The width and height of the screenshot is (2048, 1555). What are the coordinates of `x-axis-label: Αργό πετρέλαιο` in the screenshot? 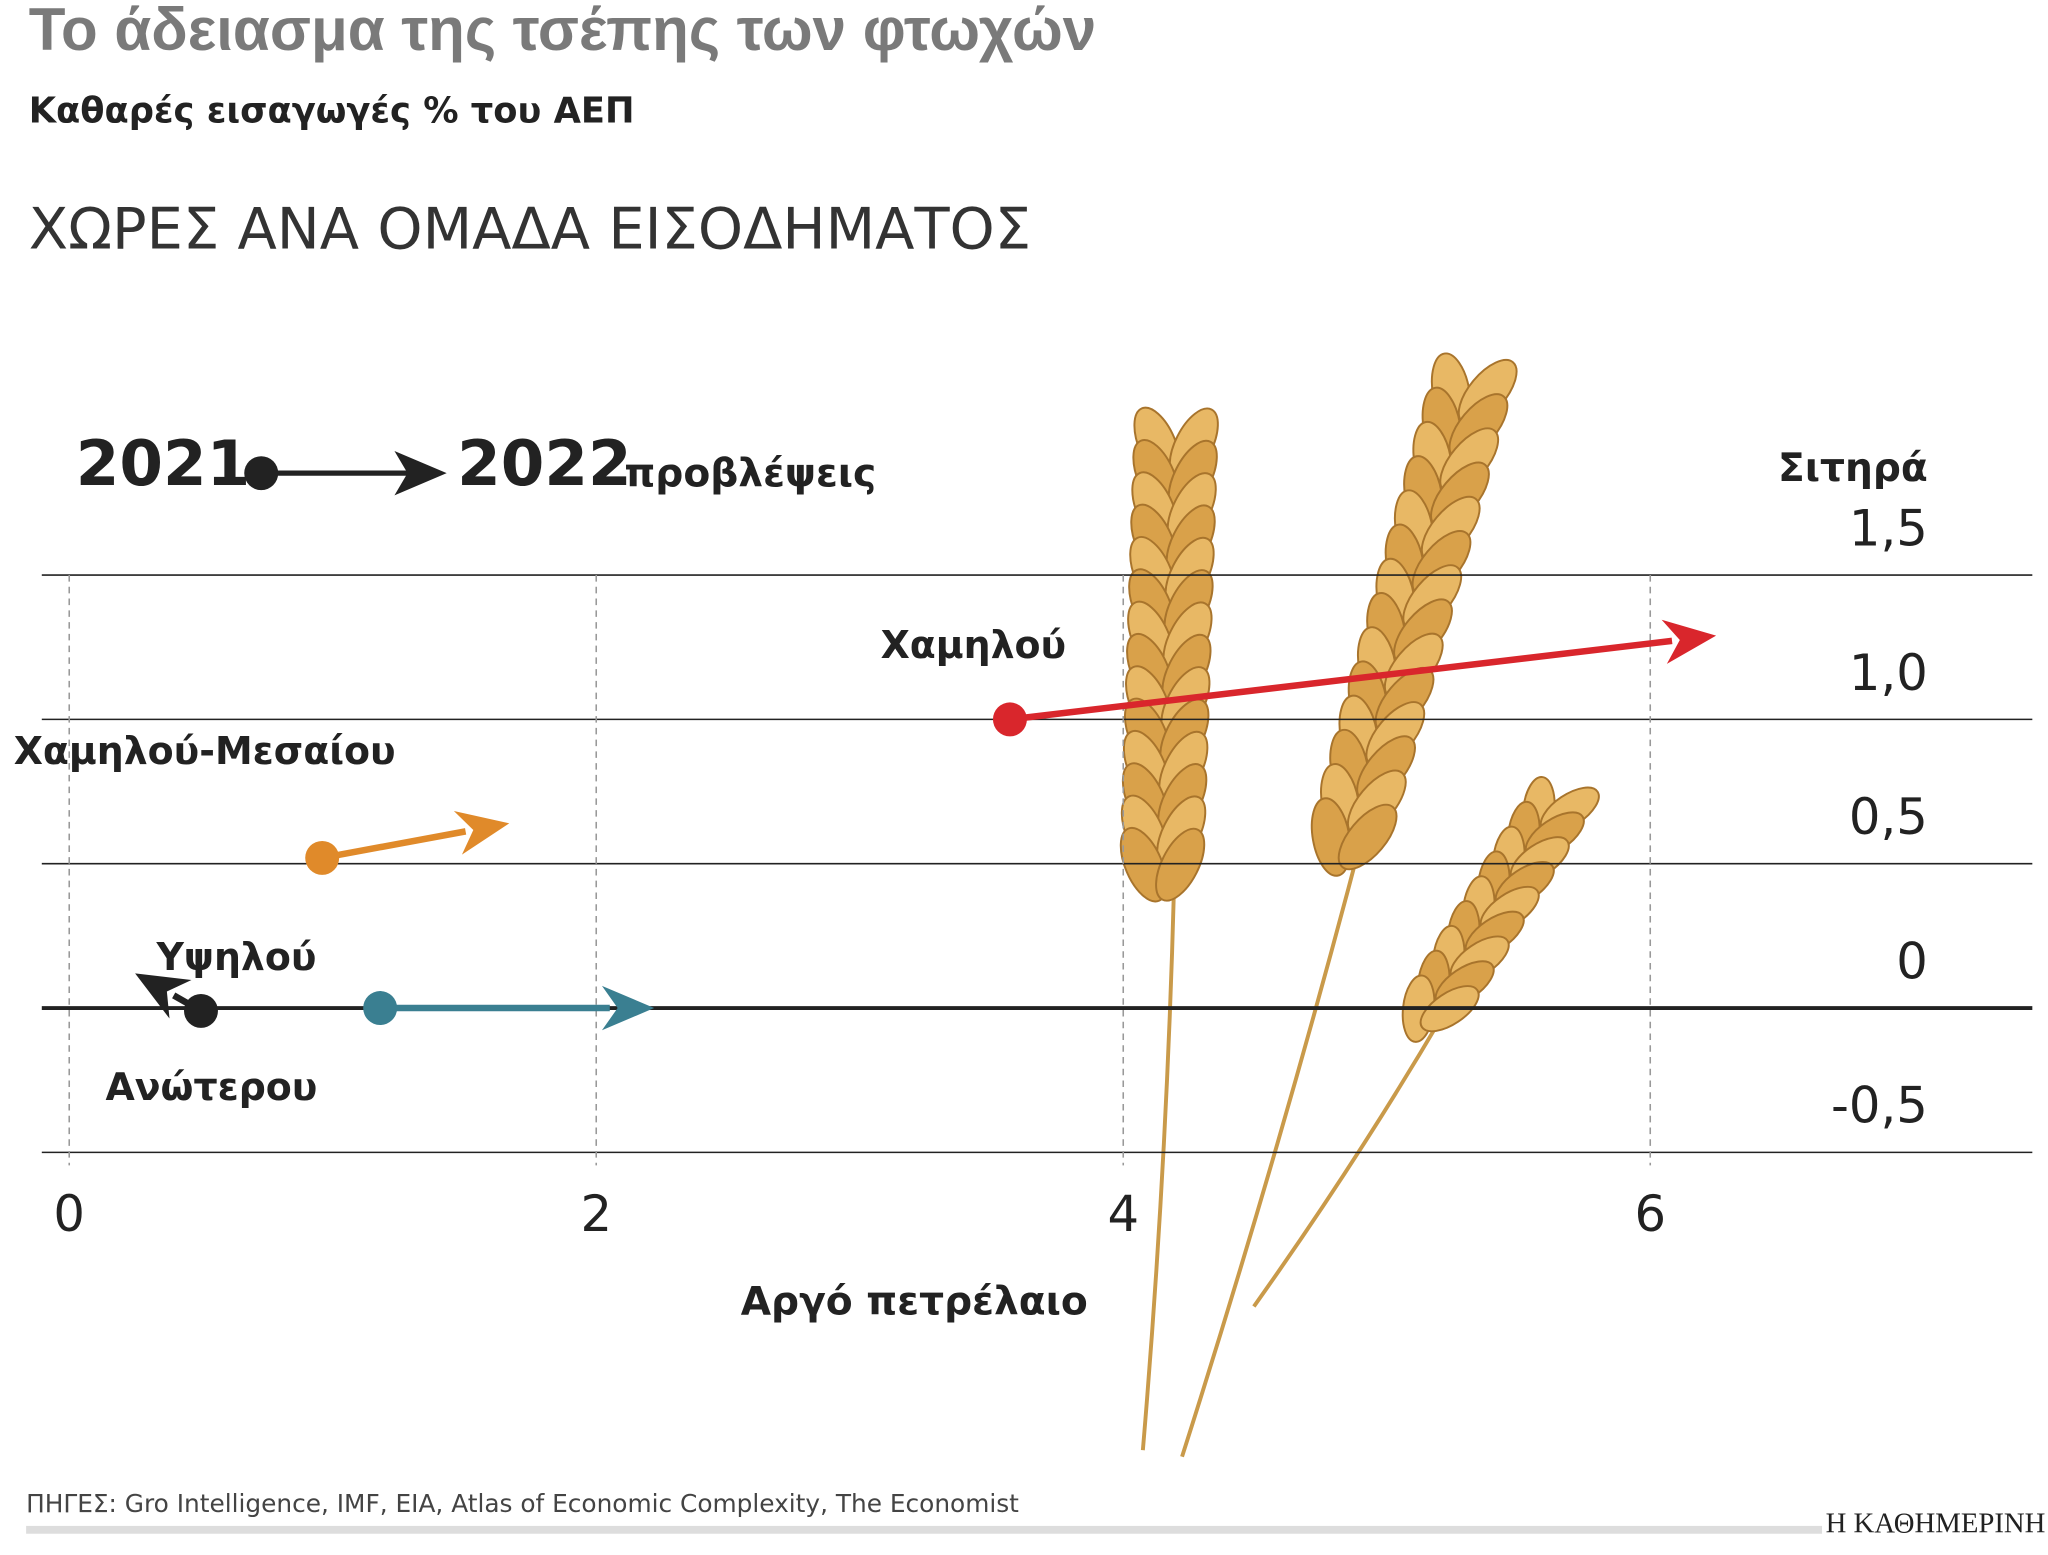 It's located at (914, 1301).